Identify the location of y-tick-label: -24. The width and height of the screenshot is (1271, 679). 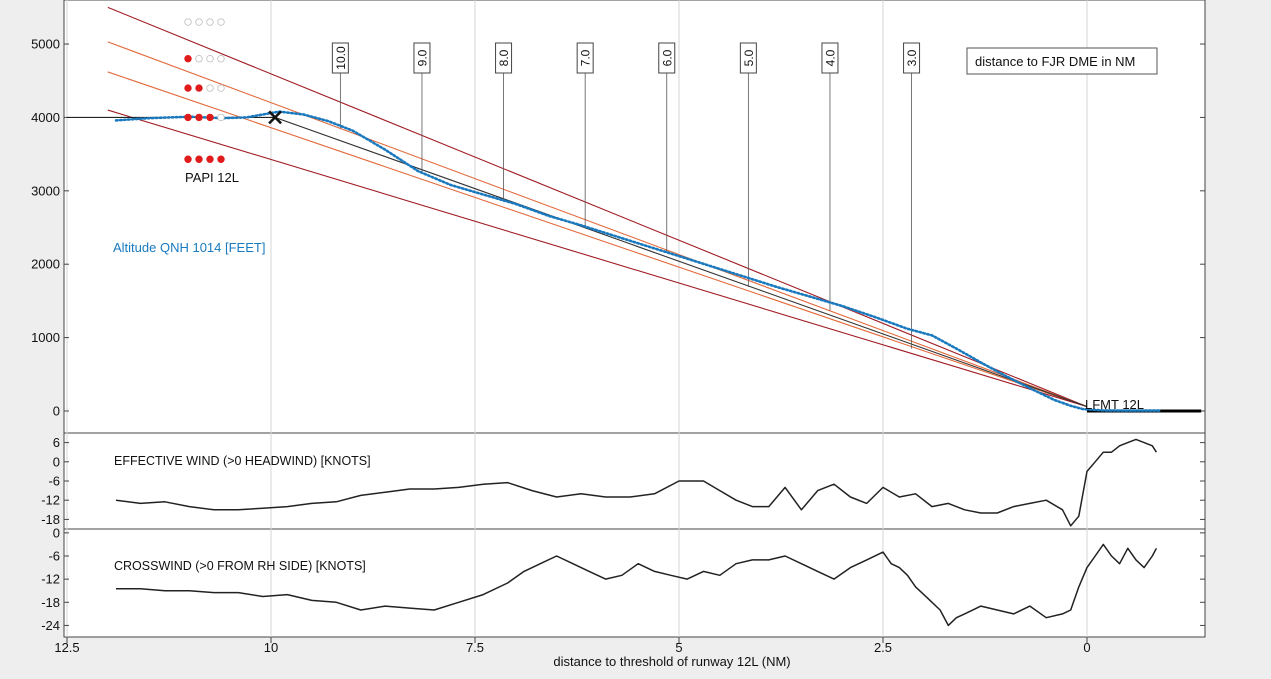
(50, 625).